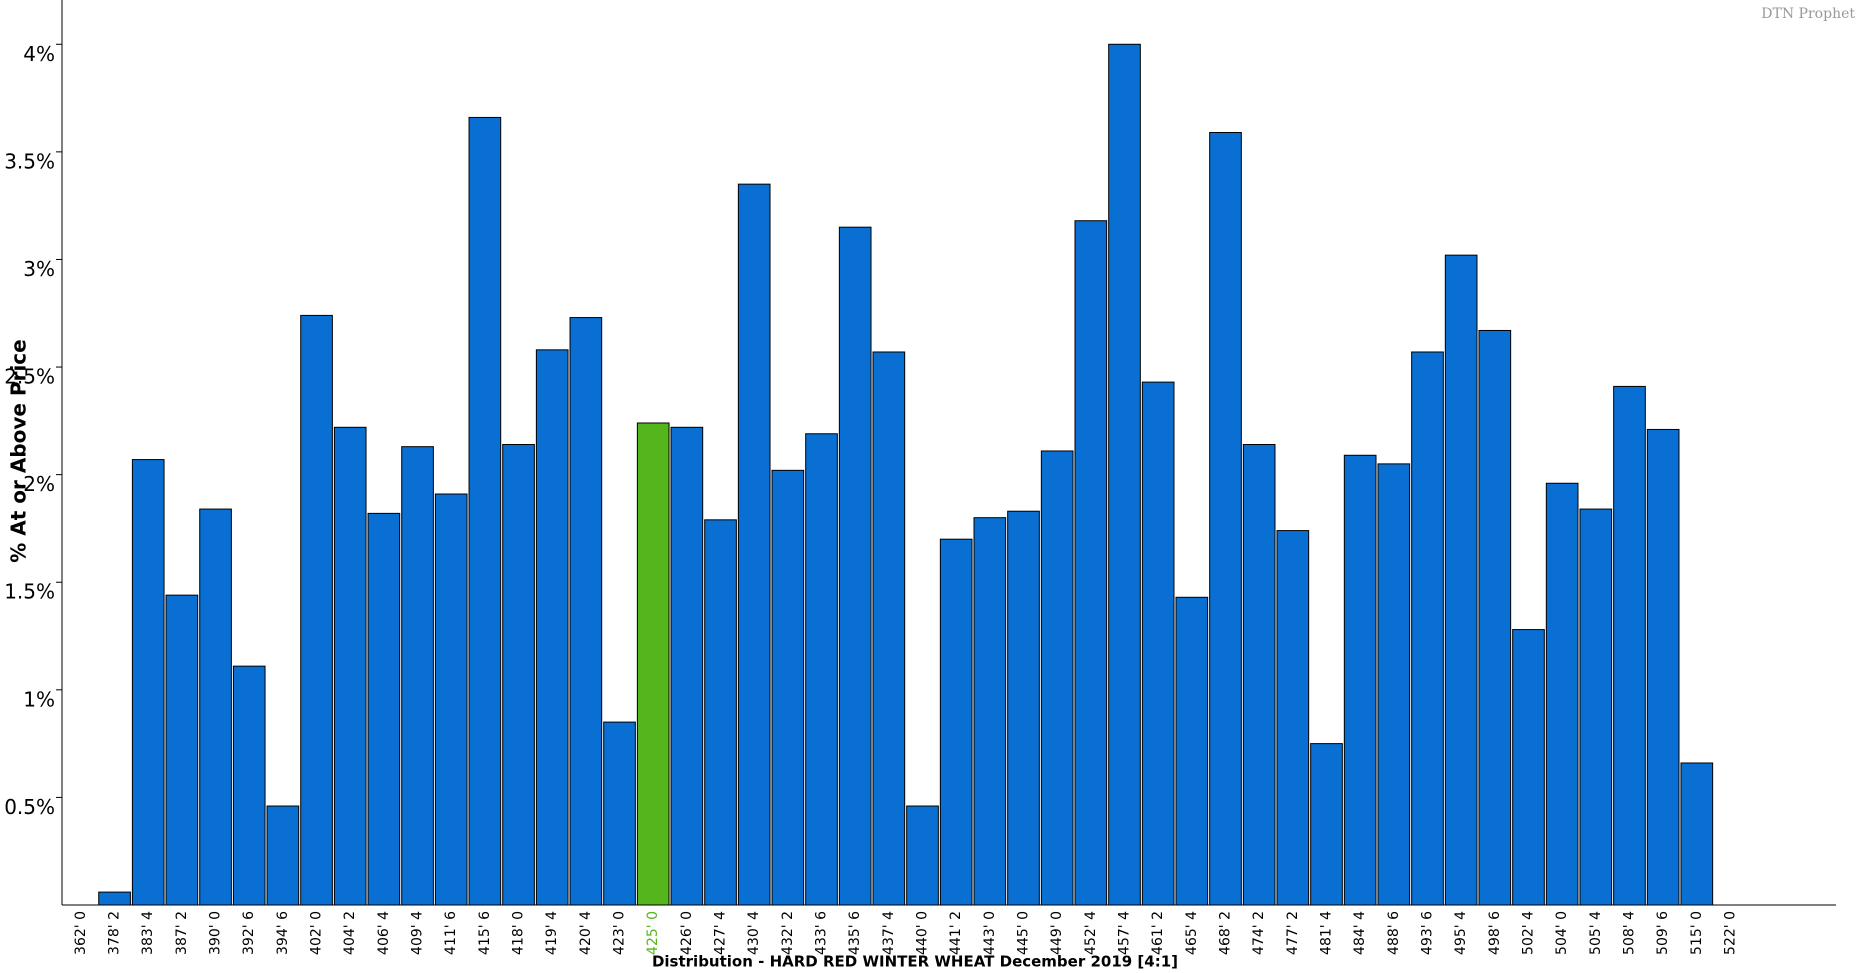 This screenshot has width=1860, height=973. Describe the element at coordinates (81, 933) in the screenshot. I see `x-tick-label: 362' 0` at that location.